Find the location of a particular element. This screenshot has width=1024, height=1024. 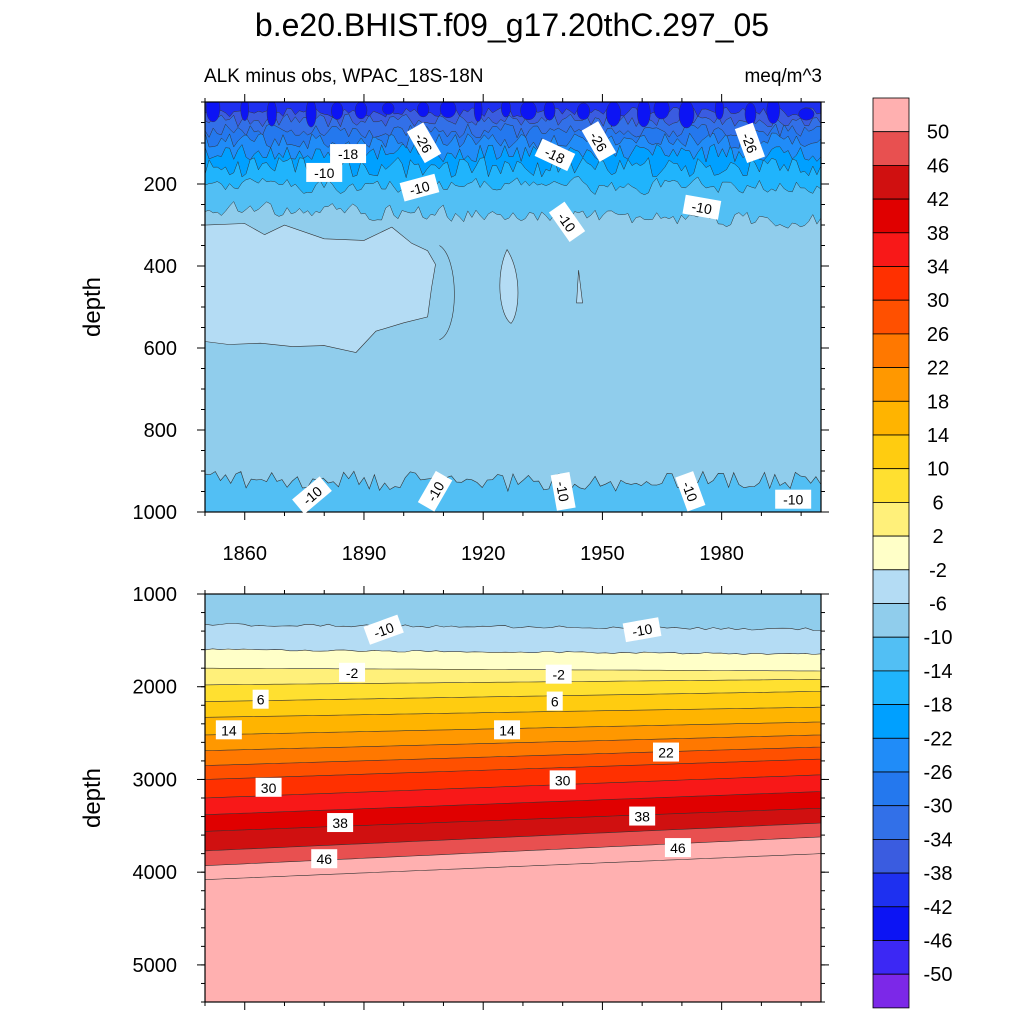

colorbar-label: 46 is located at coordinates (938, 166).